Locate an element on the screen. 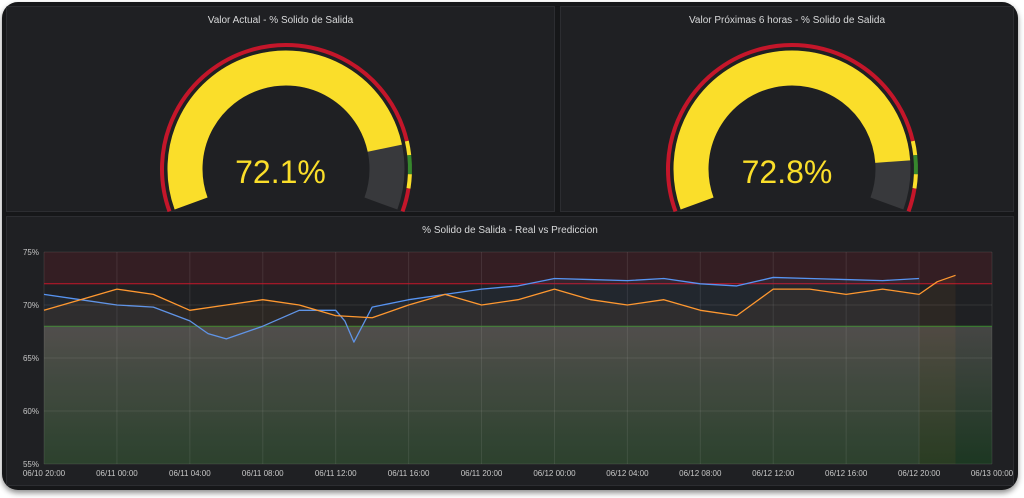  gauge-value: 72.1% is located at coordinates (280, 172).